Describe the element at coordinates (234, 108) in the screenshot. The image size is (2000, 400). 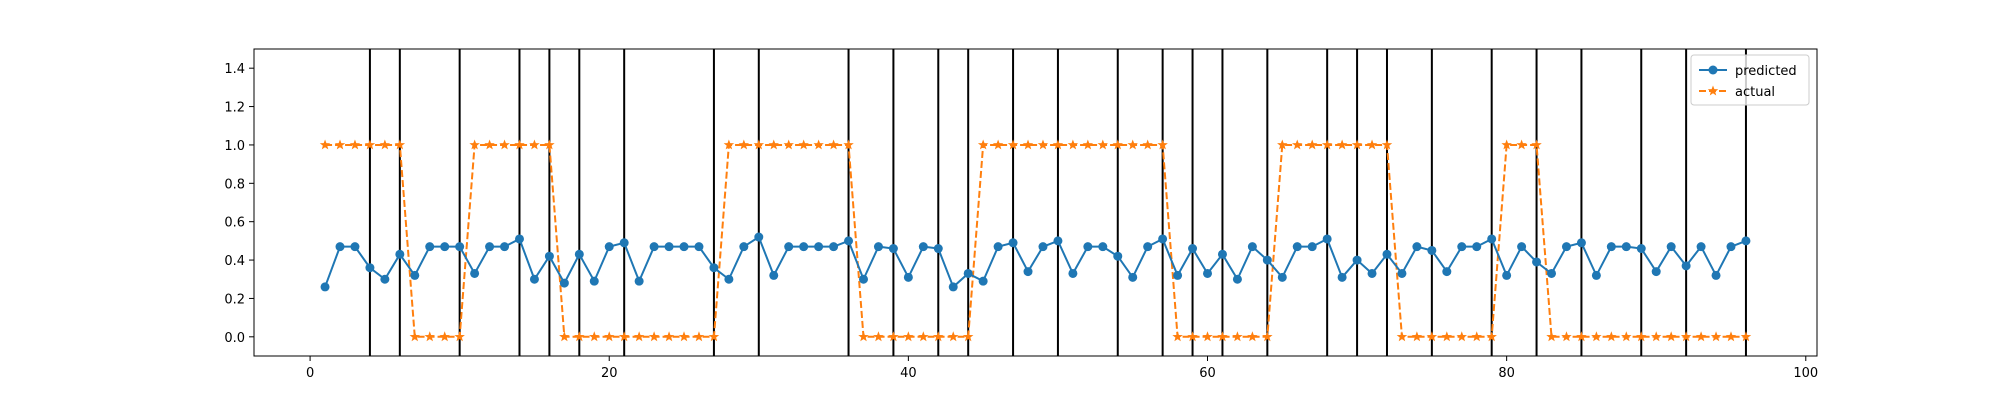
I see `y-tick-label-6: 1.2` at that location.